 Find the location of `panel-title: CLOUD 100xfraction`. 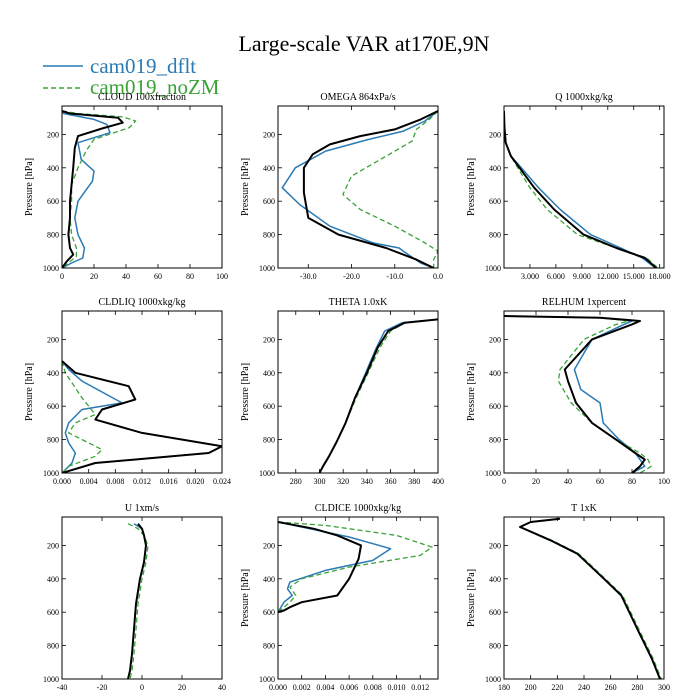

panel-title: CLOUD 100xfraction is located at coordinates (142, 97).